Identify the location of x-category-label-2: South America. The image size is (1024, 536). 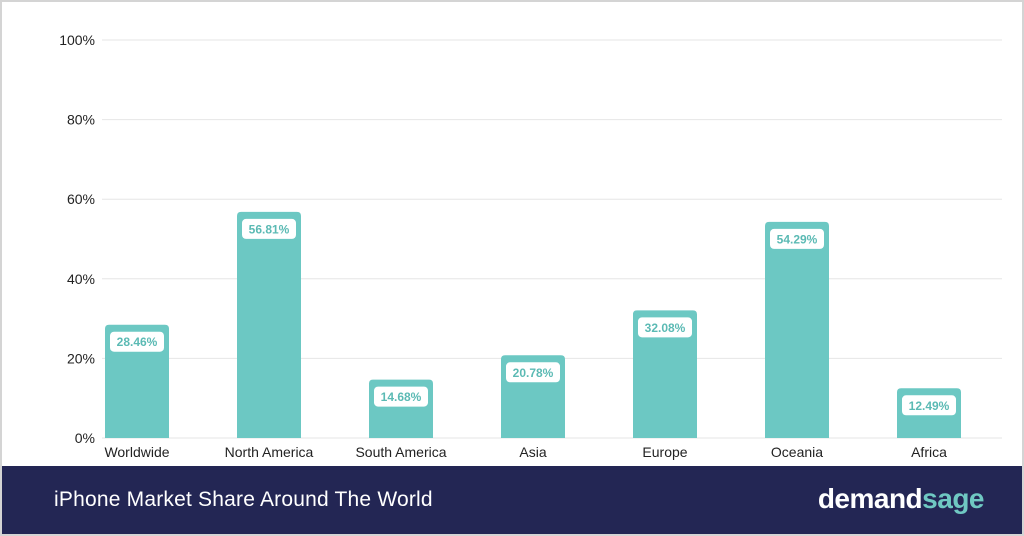
(400, 452).